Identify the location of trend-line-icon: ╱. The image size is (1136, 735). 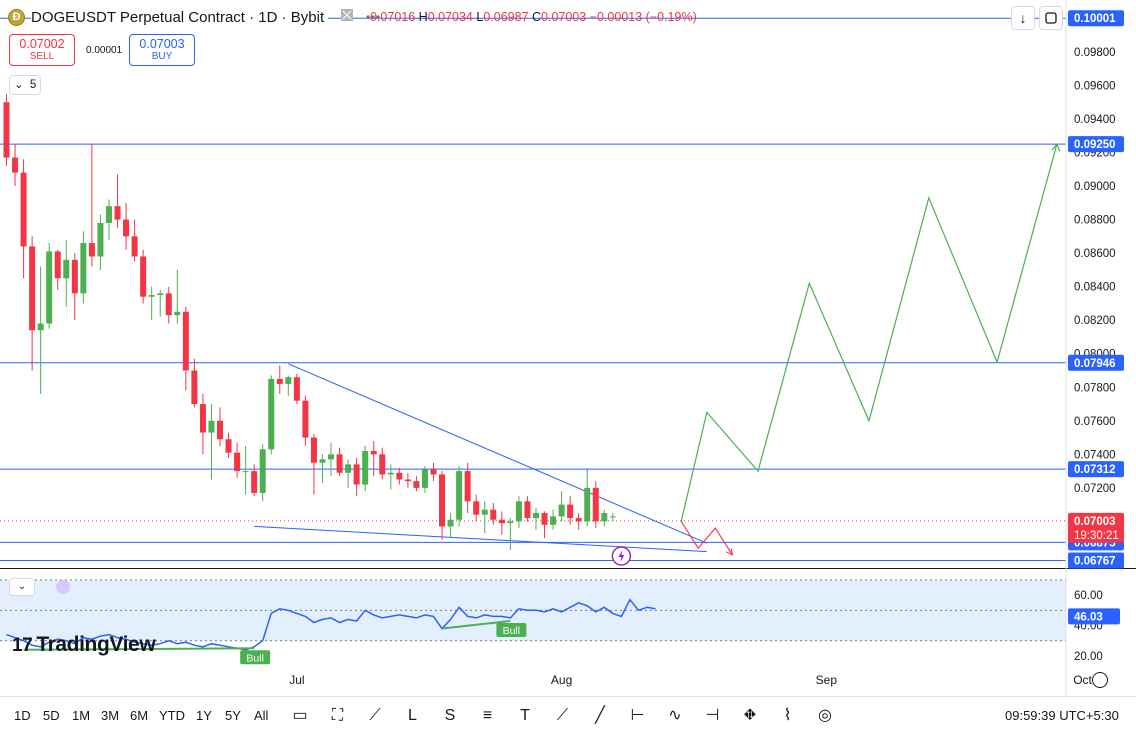
(600, 715).